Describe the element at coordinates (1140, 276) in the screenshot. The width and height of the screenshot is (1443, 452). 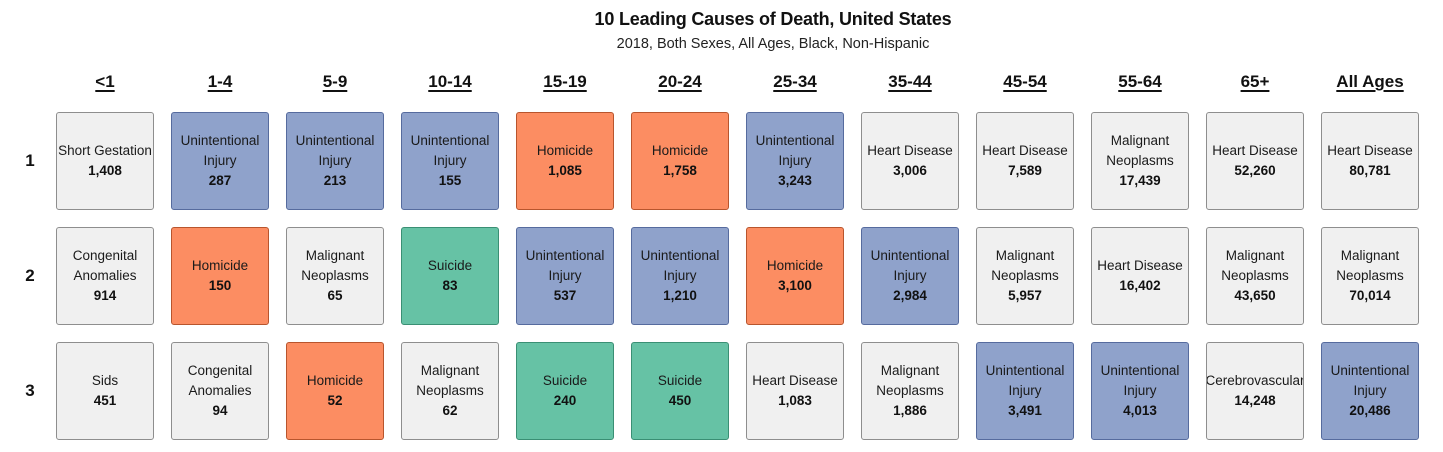
I see `cause-cell: Heart Disease 16,402` at that location.